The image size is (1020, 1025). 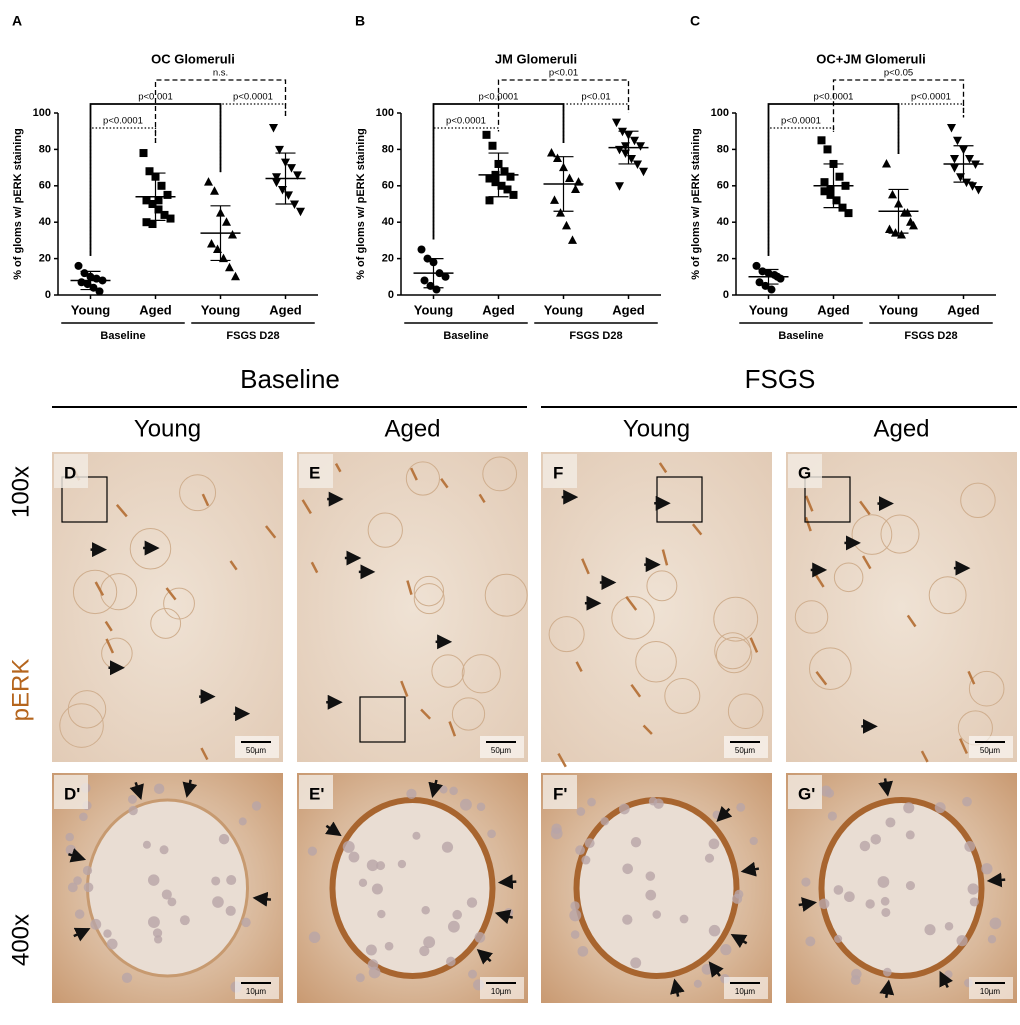 What do you see at coordinates (17, 21) in the screenshot?
I see `panel-label: A` at bounding box center [17, 21].